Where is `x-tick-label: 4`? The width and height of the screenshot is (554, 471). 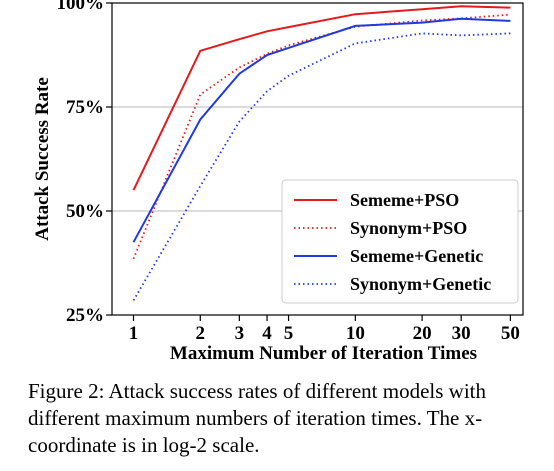 x-tick-label: 4 is located at coordinates (267, 333).